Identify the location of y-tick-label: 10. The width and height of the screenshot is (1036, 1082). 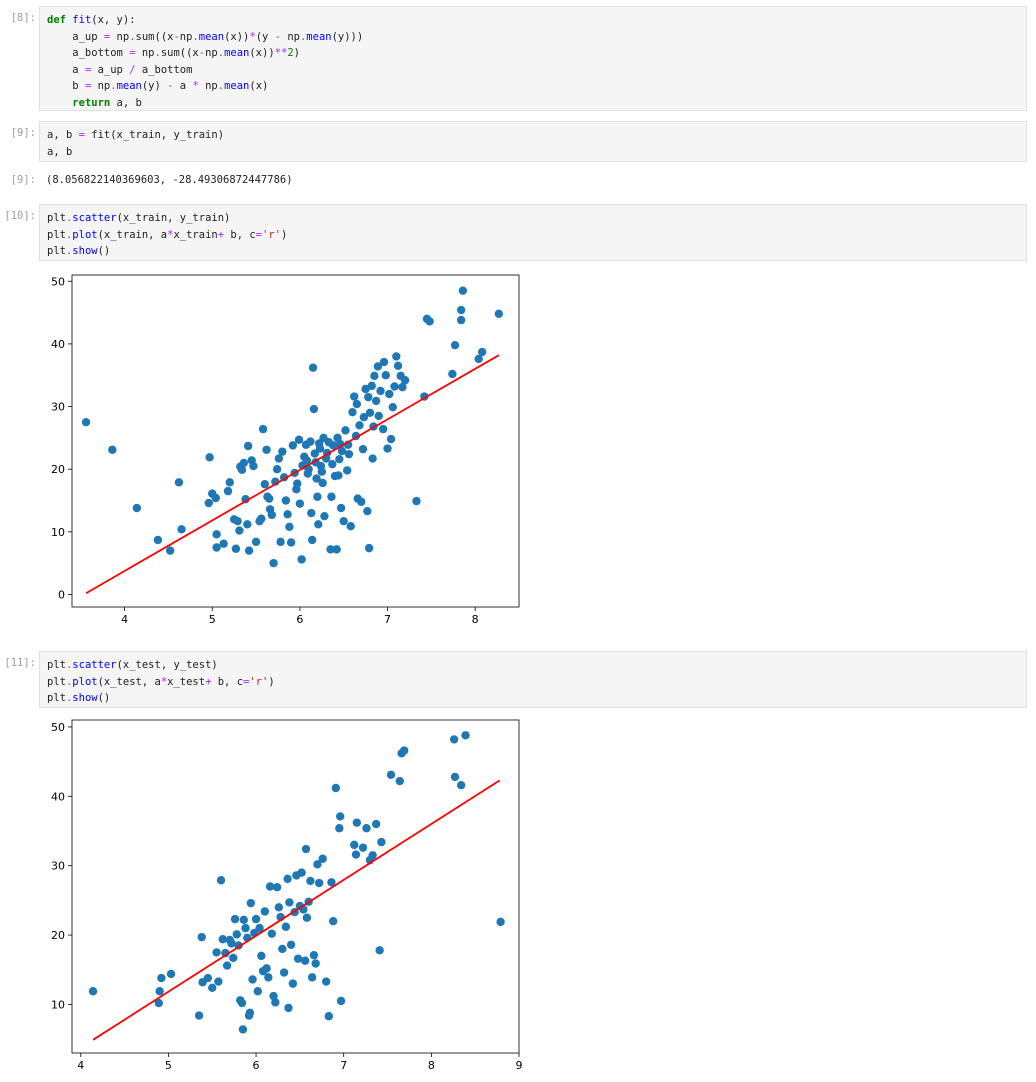
(58, 532).